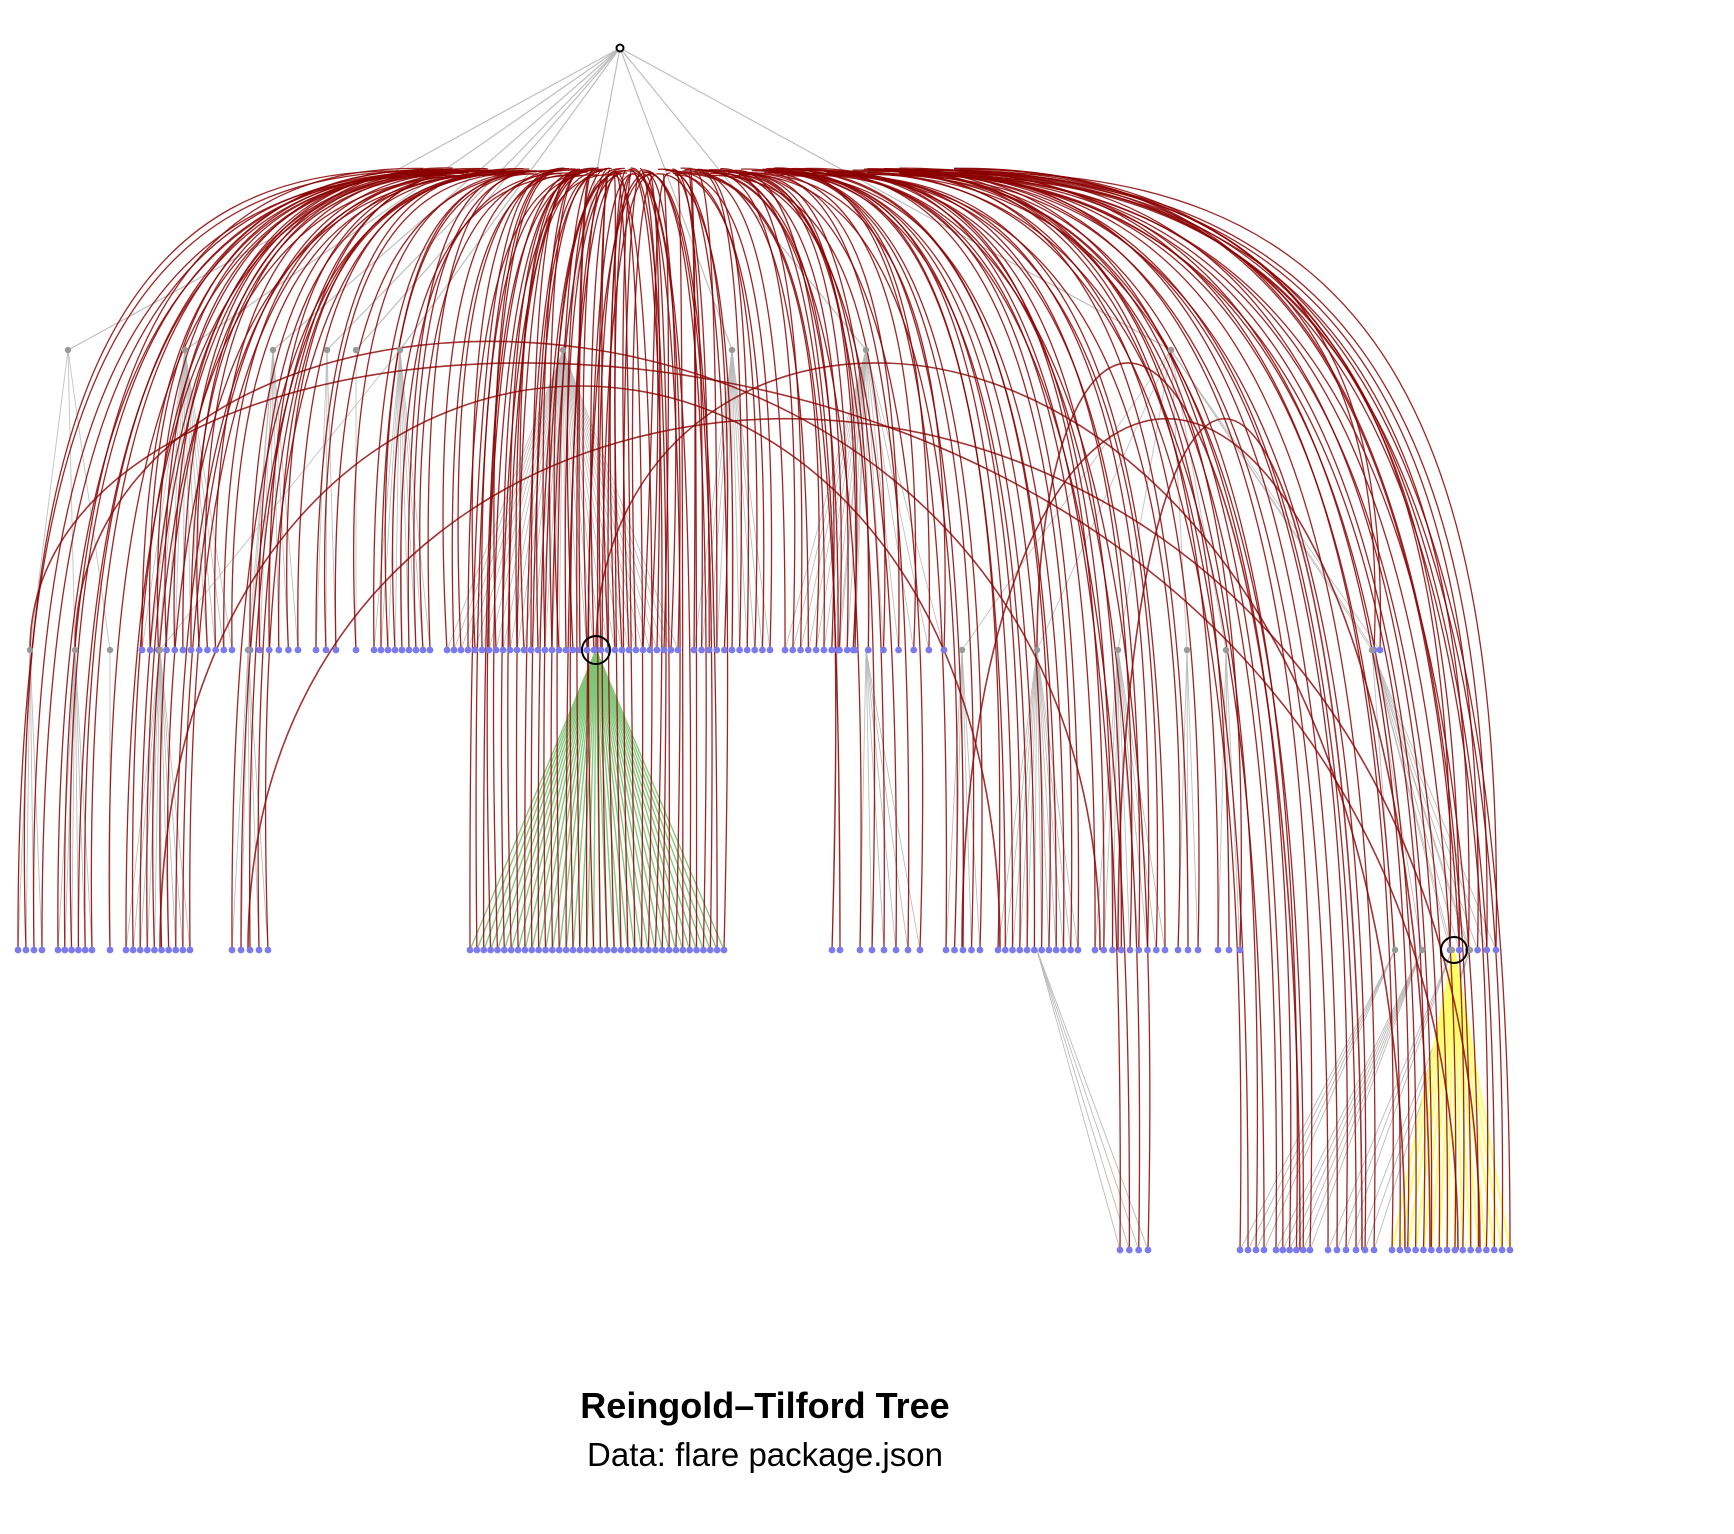 The image size is (1734, 1534). Describe the element at coordinates (273, 350) in the screenshot. I see `internal-node` at that location.